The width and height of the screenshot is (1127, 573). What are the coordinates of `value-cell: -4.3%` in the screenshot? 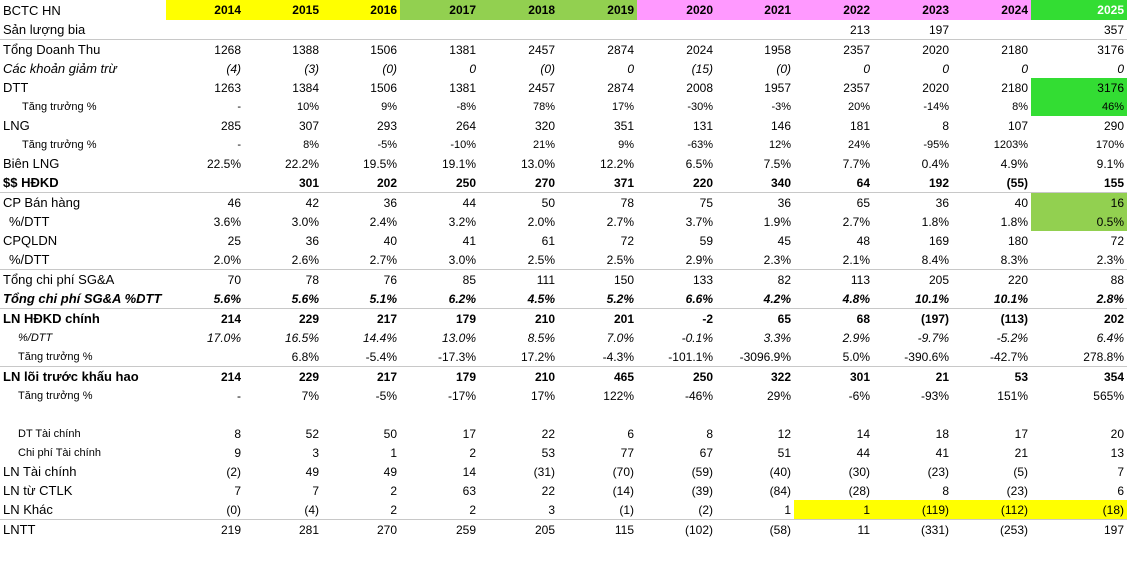 It's located at (618, 356).